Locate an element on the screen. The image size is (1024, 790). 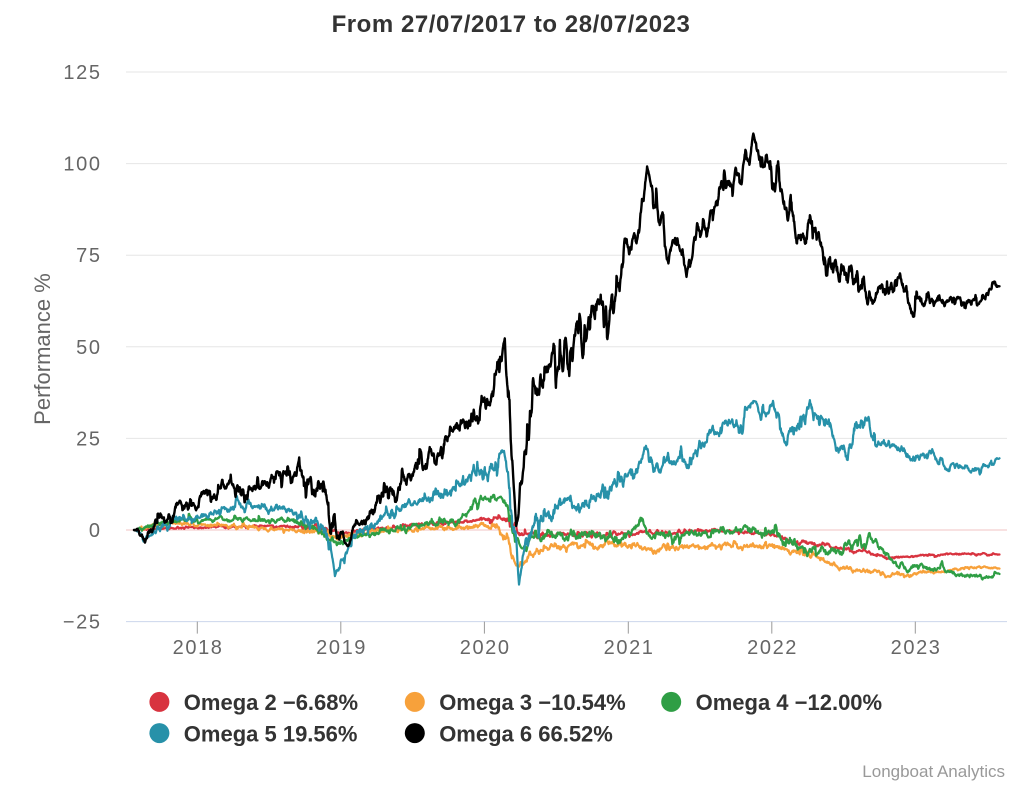
svg-text: Omega 4 −12.00% is located at coordinates (789, 702).